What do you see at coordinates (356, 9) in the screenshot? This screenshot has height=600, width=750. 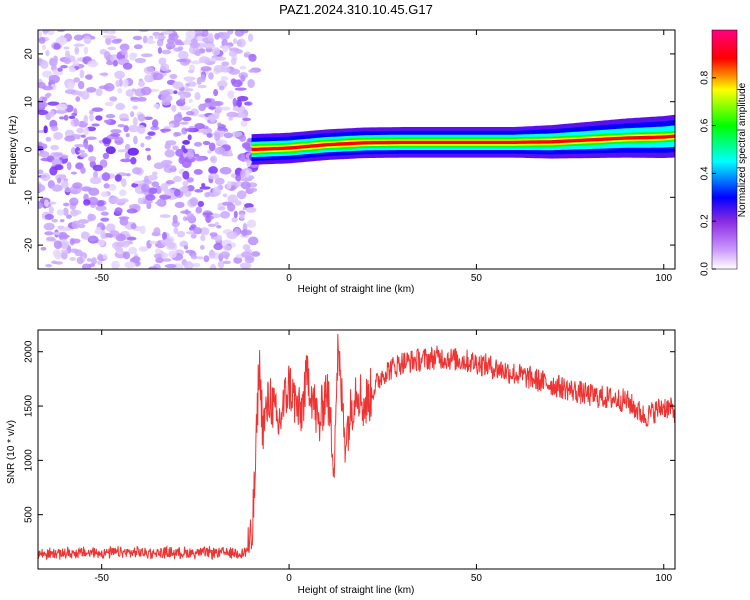 I see `chart-title: PAZ1.2024.310.10.45.G17` at bounding box center [356, 9].